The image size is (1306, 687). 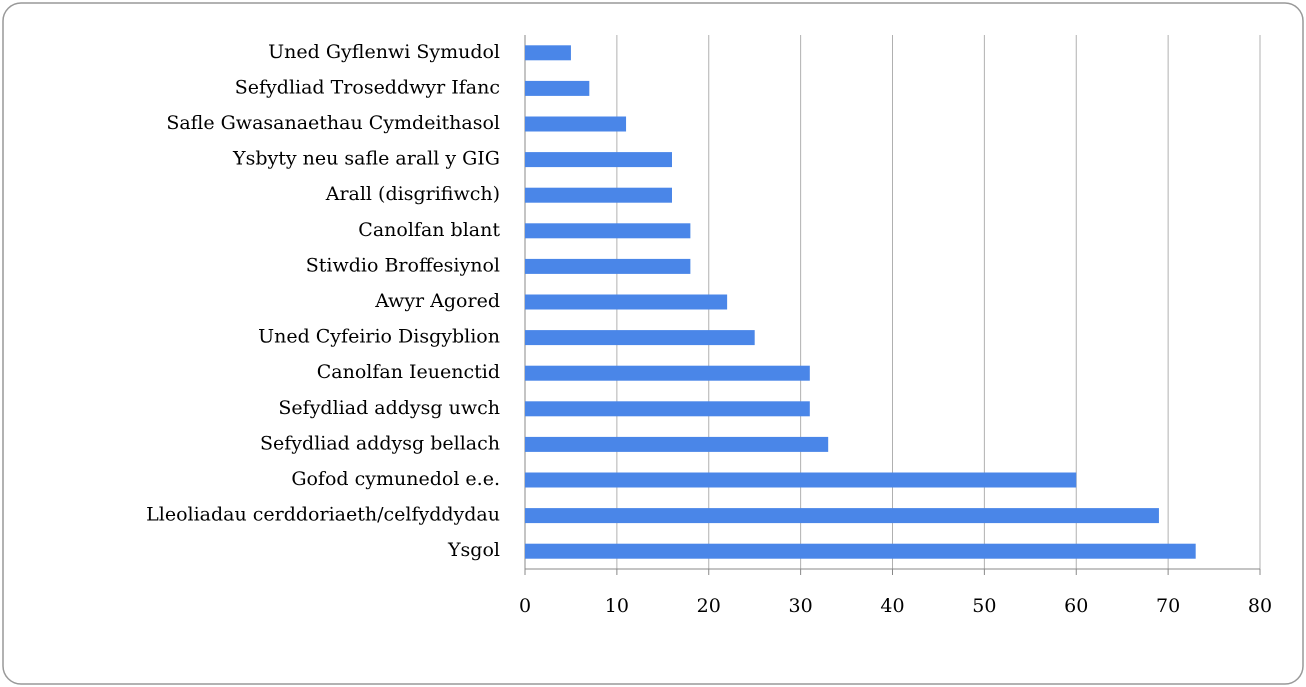 I want to click on x-tick-label: 20, so click(x=709, y=606).